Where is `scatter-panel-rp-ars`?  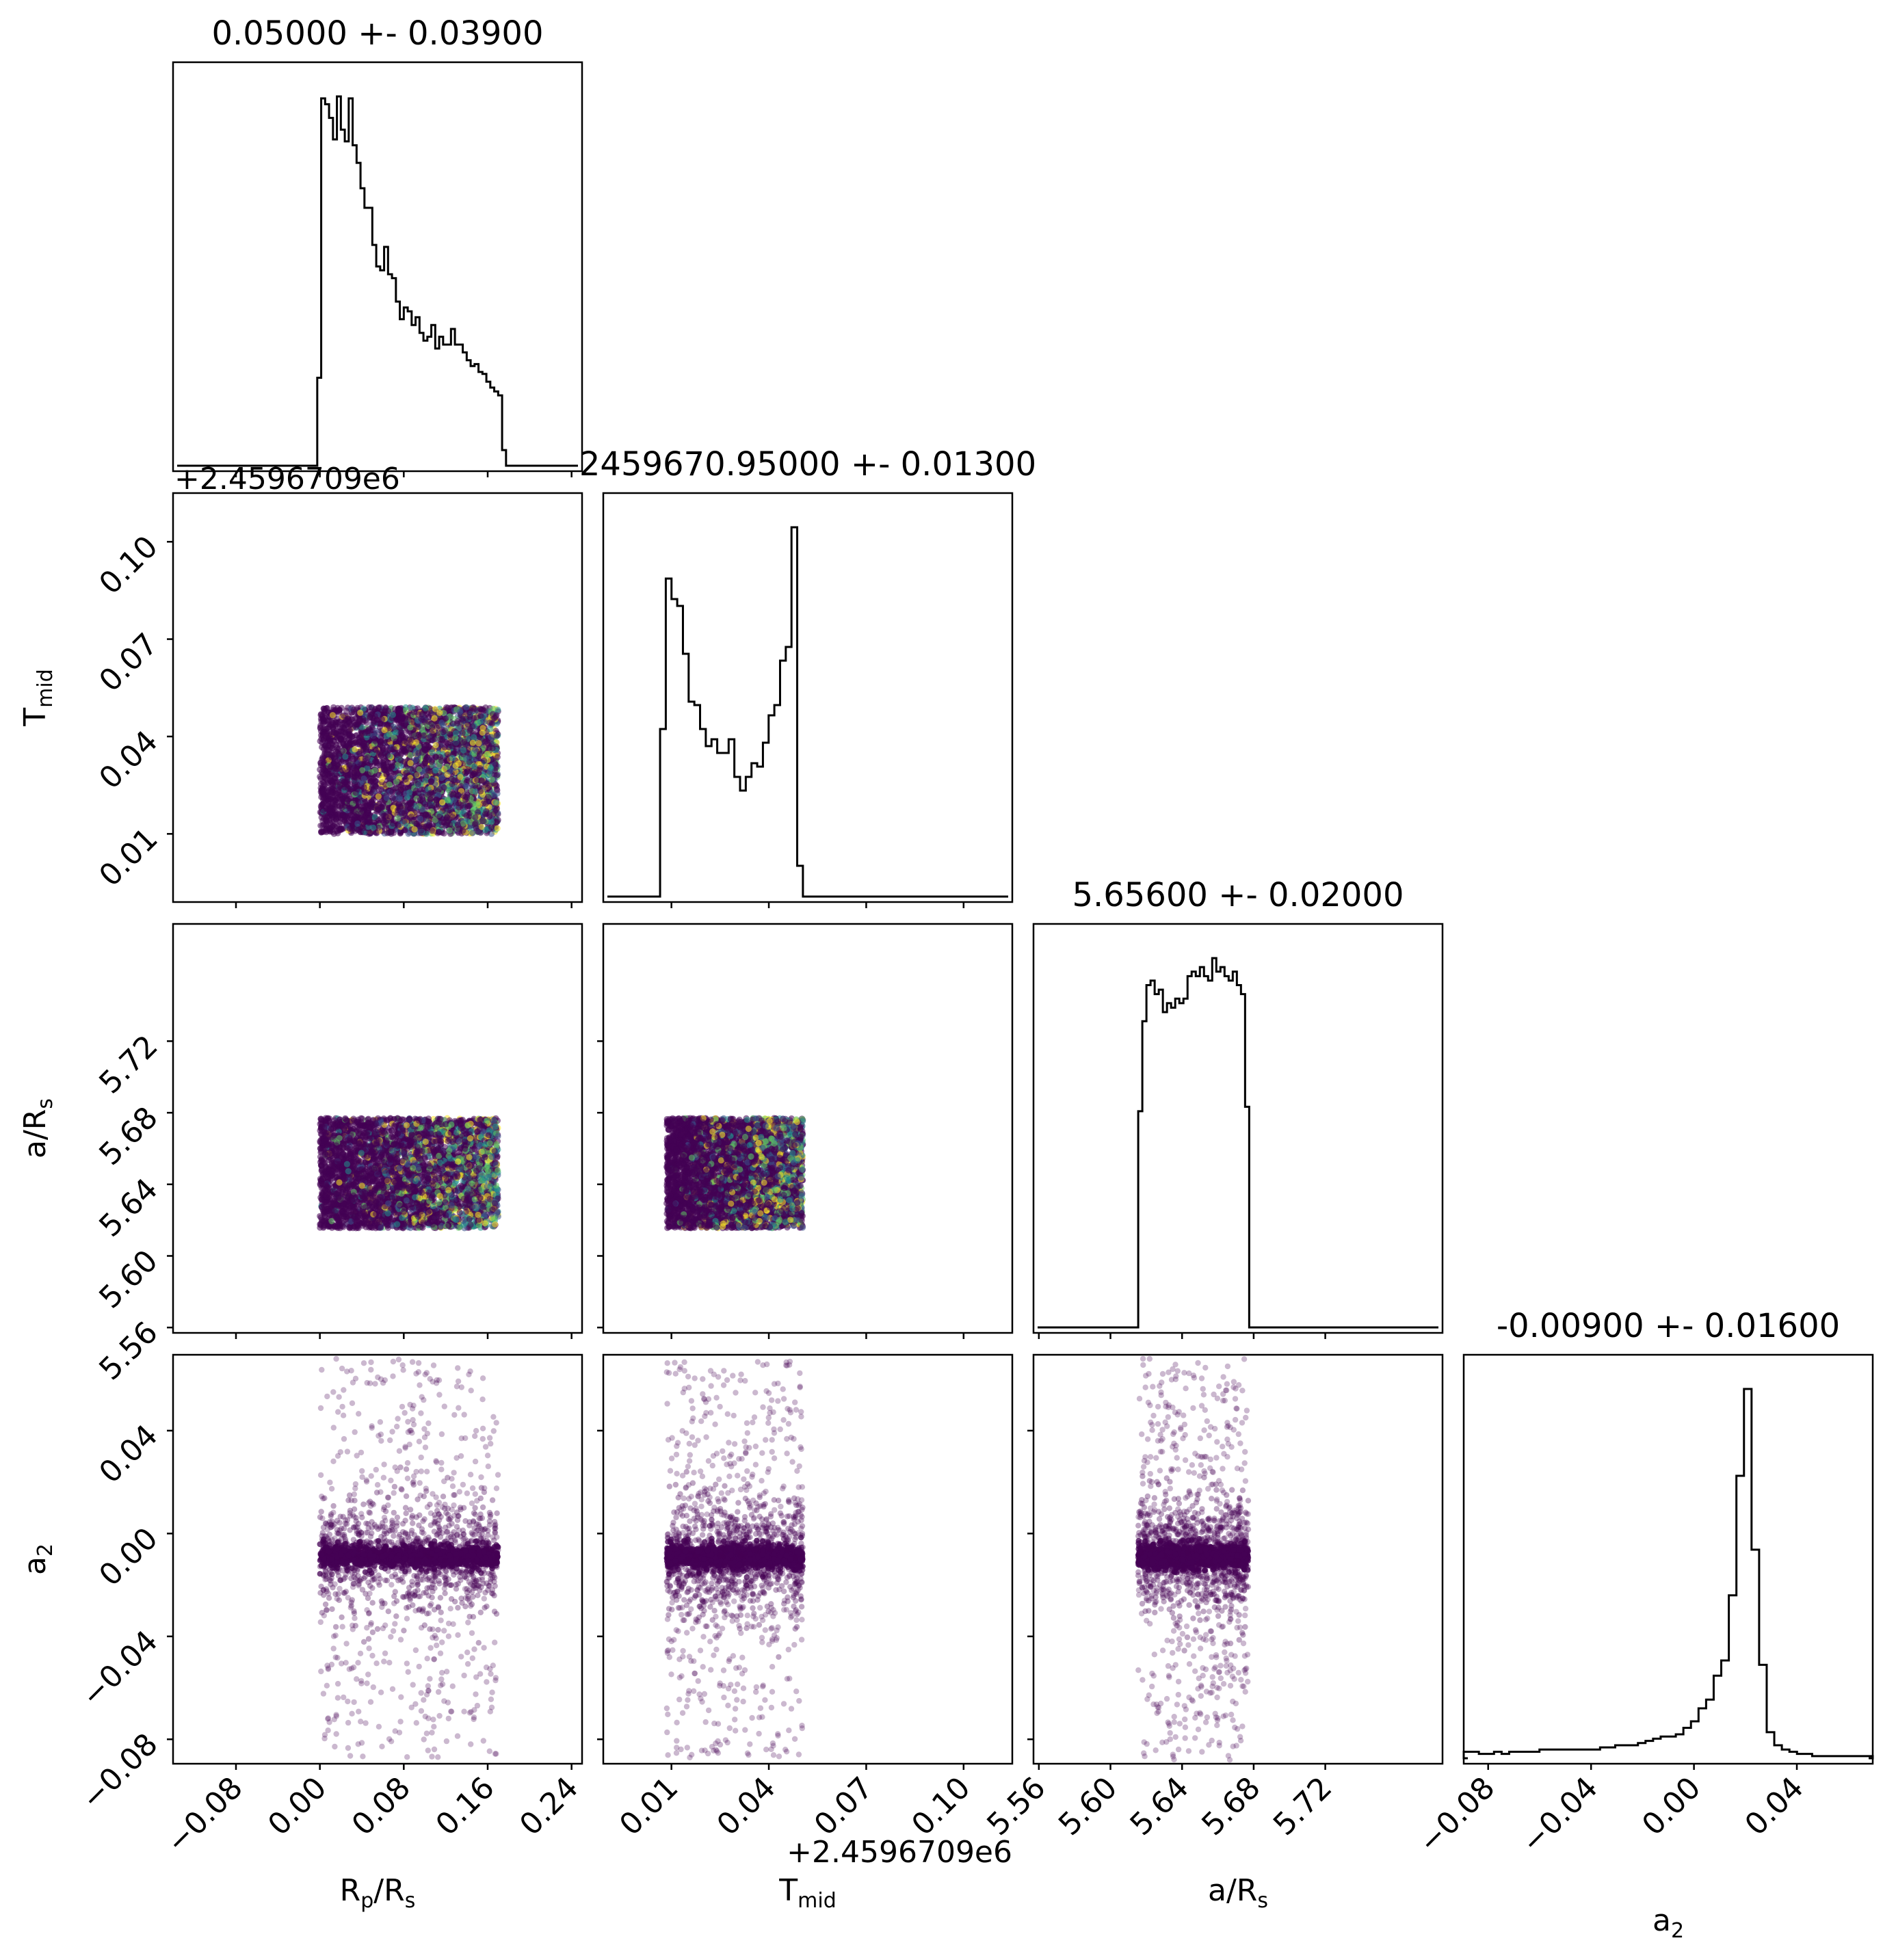
scatter-panel-rp-ars is located at coordinates (378, 1128).